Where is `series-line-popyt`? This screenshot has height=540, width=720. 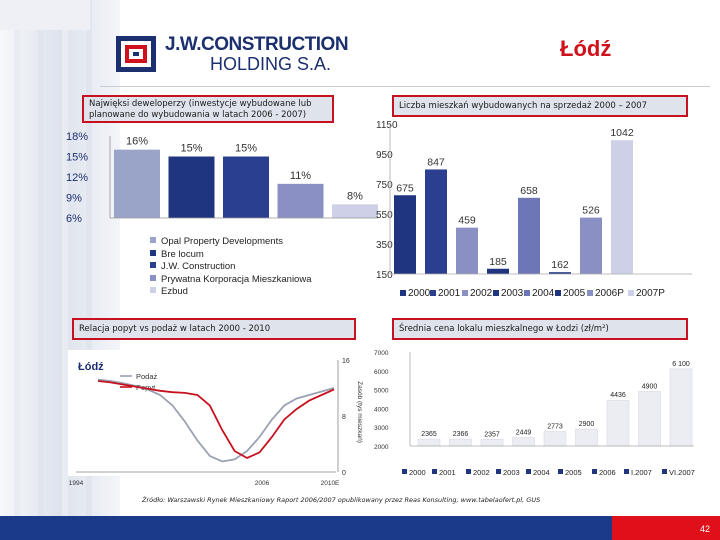 series-line-popyt is located at coordinates (216, 420).